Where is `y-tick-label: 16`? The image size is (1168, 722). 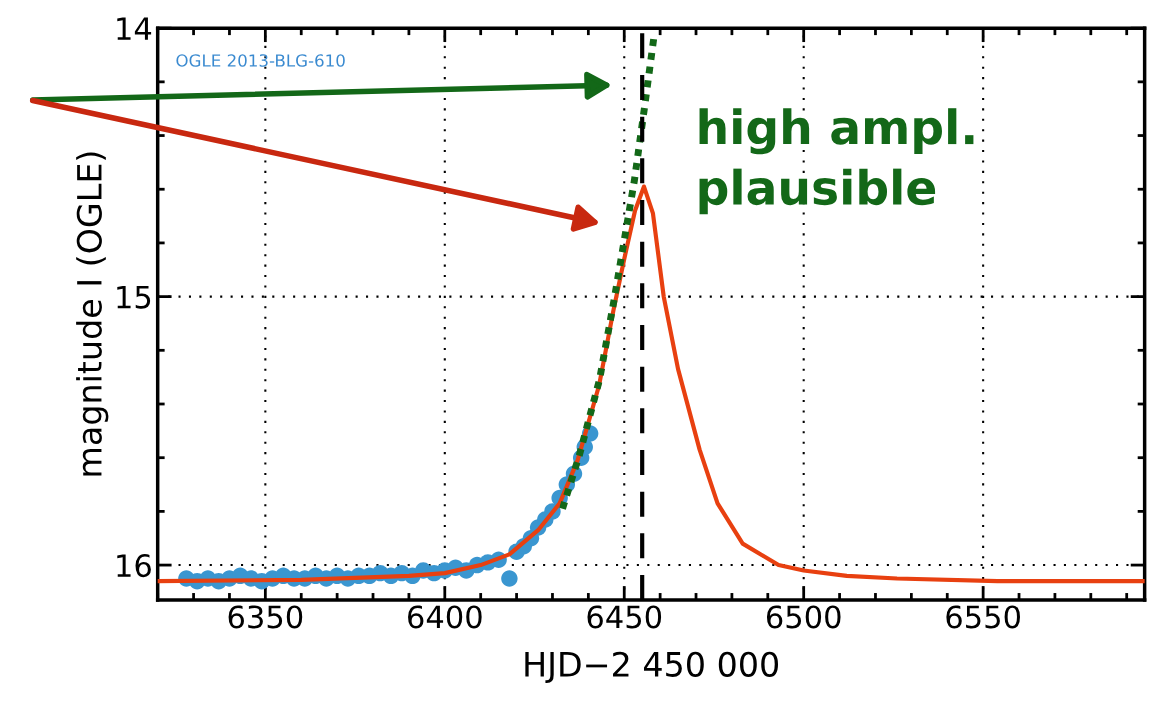
y-tick-label: 16 is located at coordinates (134, 566).